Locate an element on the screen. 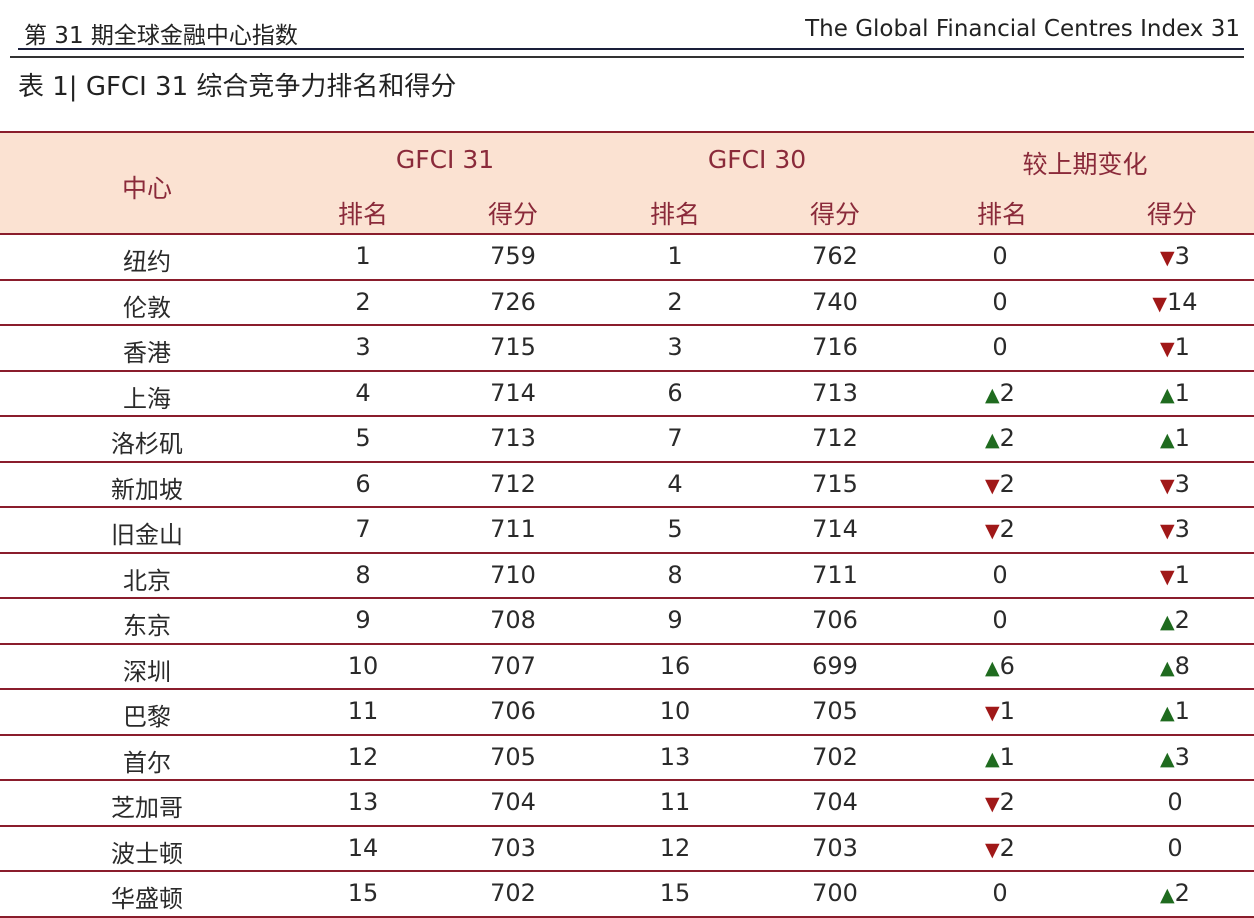 The height and width of the screenshot is (918, 1254). cell-gfci31-rank: 12 is located at coordinates (363, 756).